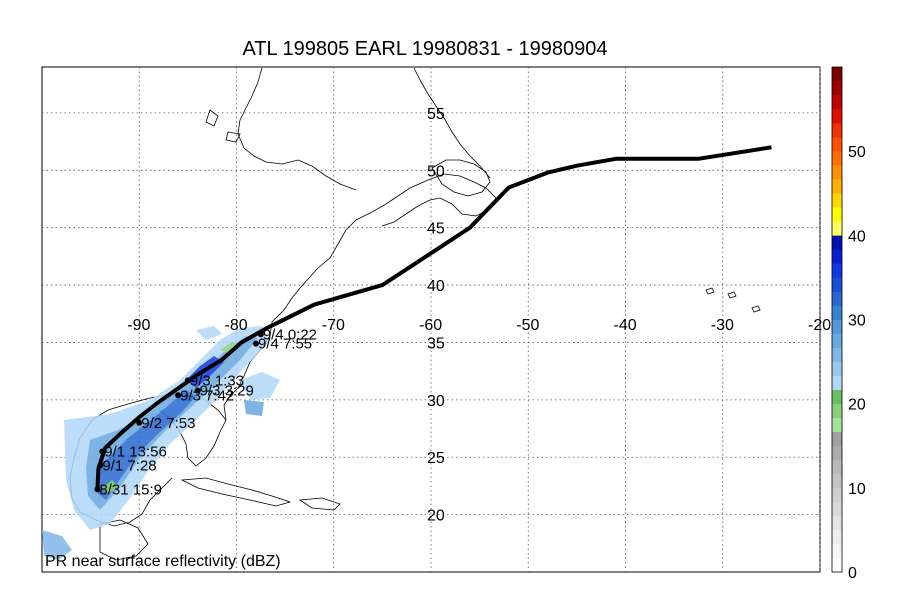 Image resolution: width=921 pixels, height=590 pixels. I want to click on colorbar-tick-label: 20, so click(857, 405).